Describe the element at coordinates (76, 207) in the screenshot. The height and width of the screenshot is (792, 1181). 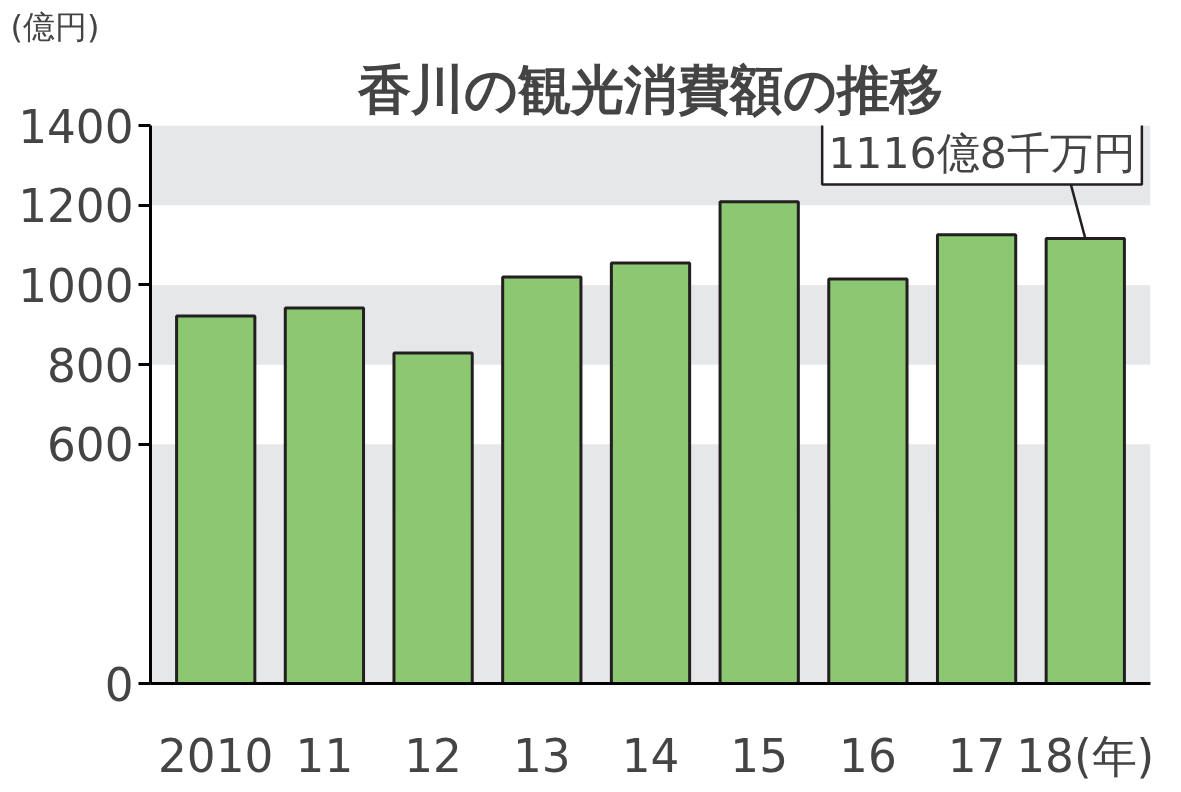
I see `y-tick-label: 1200` at that location.